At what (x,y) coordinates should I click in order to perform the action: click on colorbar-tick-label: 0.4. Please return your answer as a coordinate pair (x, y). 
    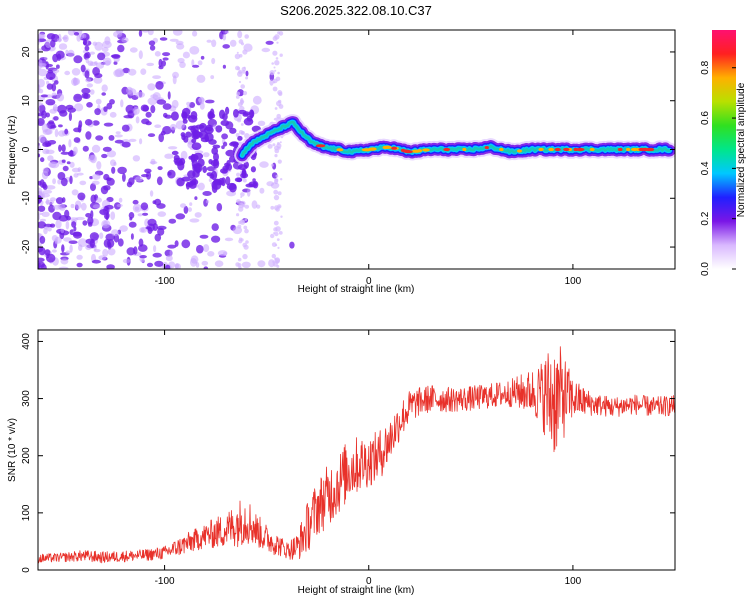
    Looking at the image, I should click on (705, 168).